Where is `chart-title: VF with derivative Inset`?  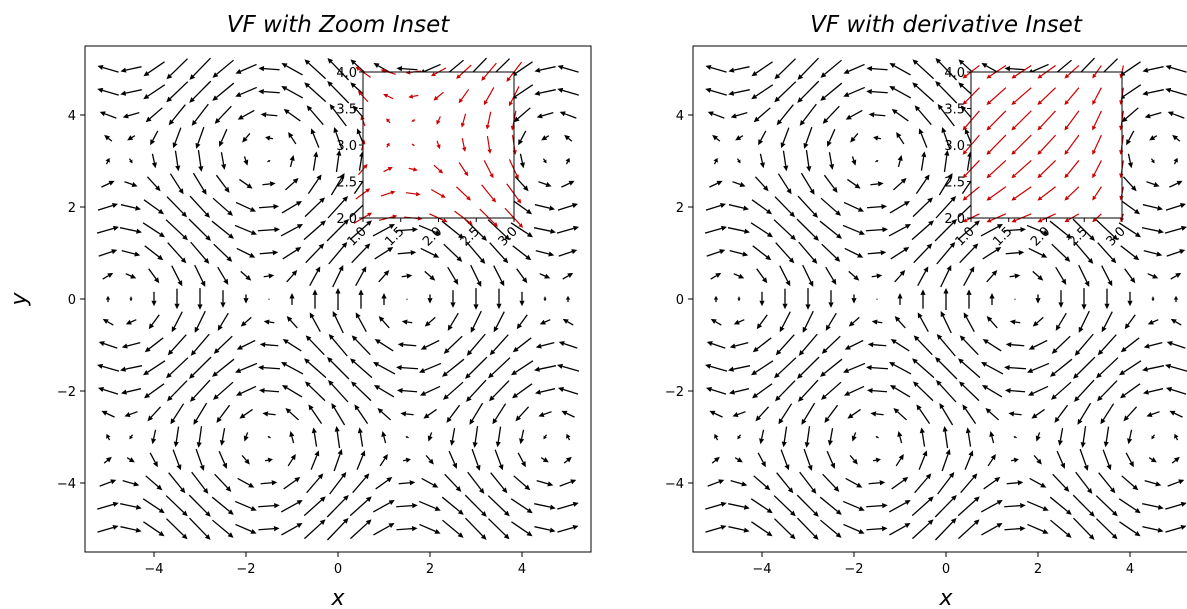
chart-title: VF with derivative Inset is located at coordinates (946, 25).